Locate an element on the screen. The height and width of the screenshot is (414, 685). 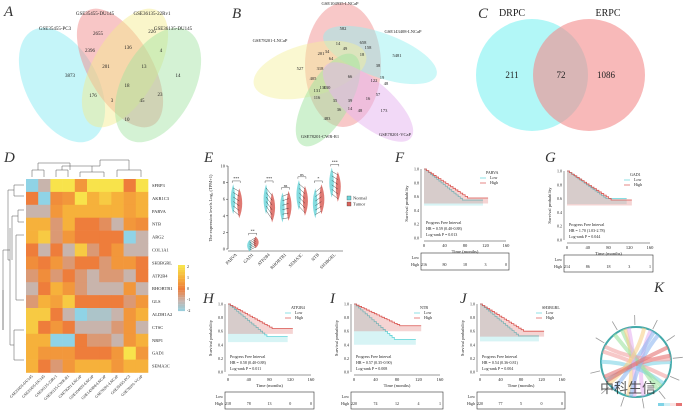
chord-link is located at coordinates (644, 365).